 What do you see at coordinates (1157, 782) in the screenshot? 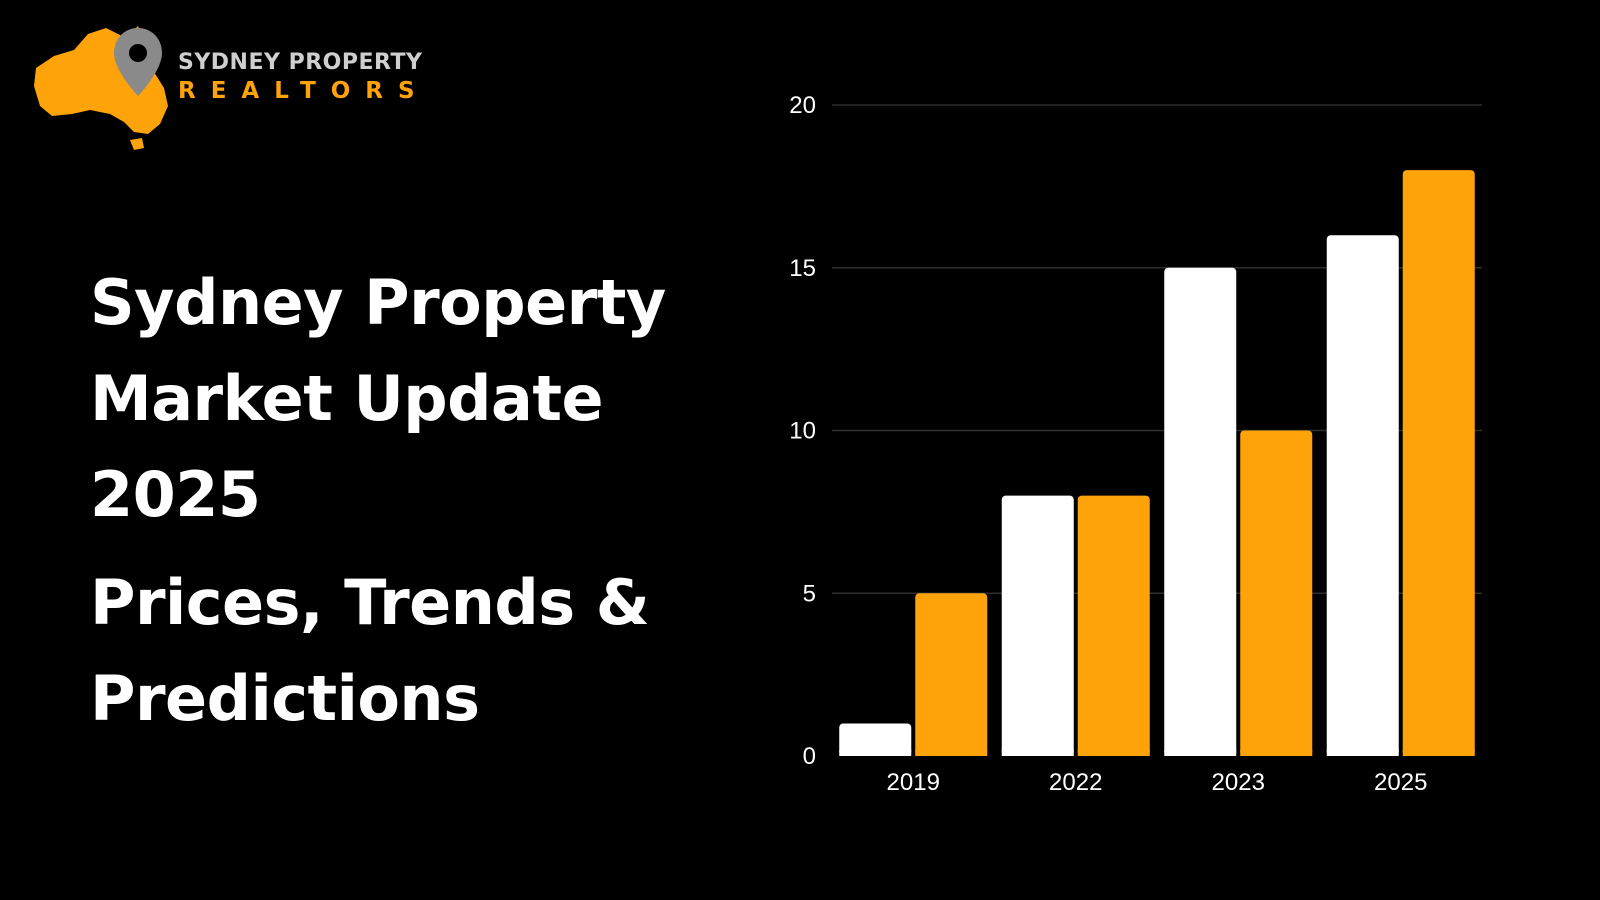
I see `x-axis-ticks: 2019 2022 2023 2025` at bounding box center [1157, 782].